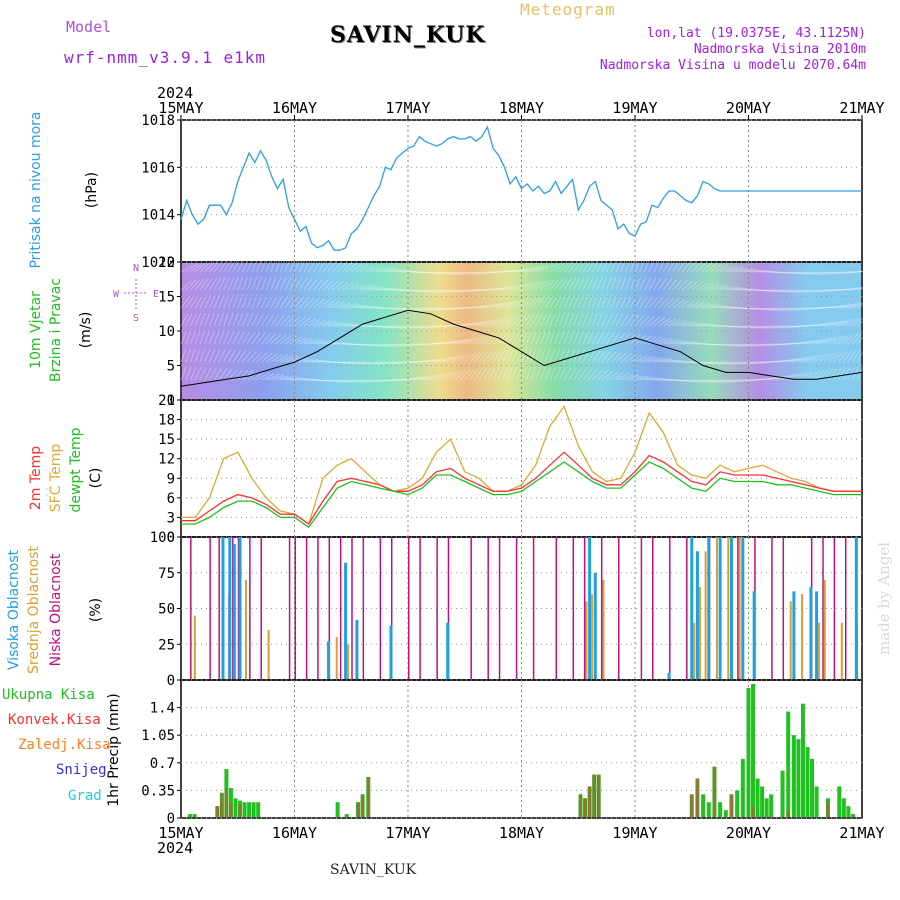 Image resolution: width=900 pixels, height=900 pixels. Describe the element at coordinates (521, 348) in the screenshot. I see `wind-speed-line` at that location.